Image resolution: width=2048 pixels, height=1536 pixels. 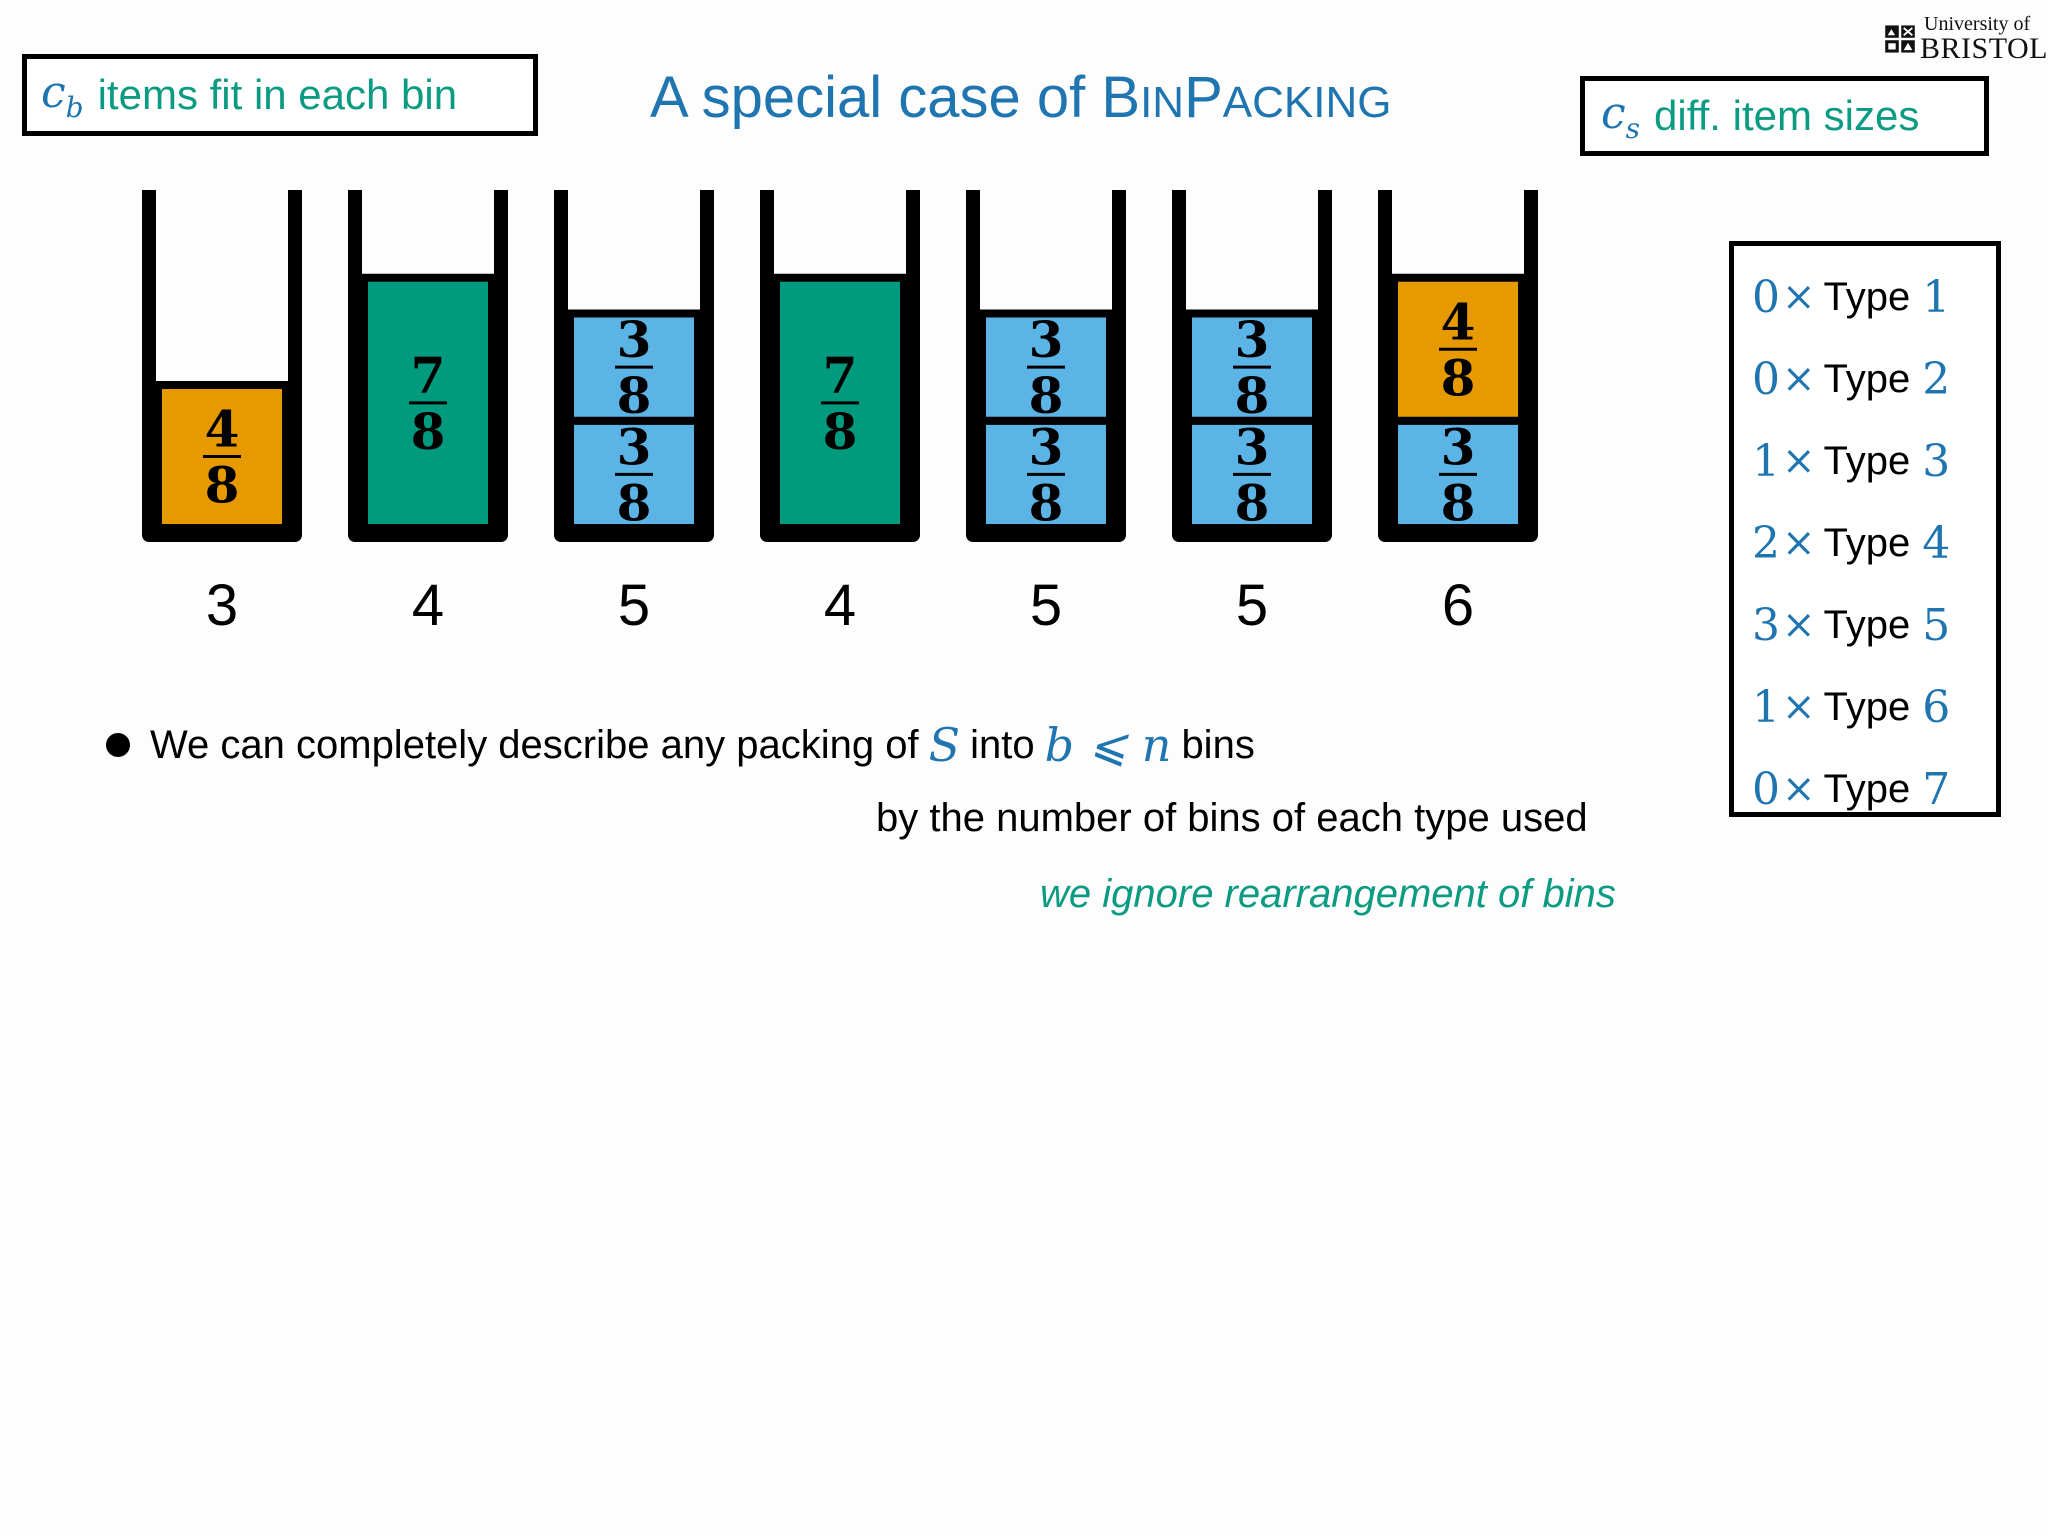 I want to click on bullet-text-part2: into, so click(x=1002, y=744).